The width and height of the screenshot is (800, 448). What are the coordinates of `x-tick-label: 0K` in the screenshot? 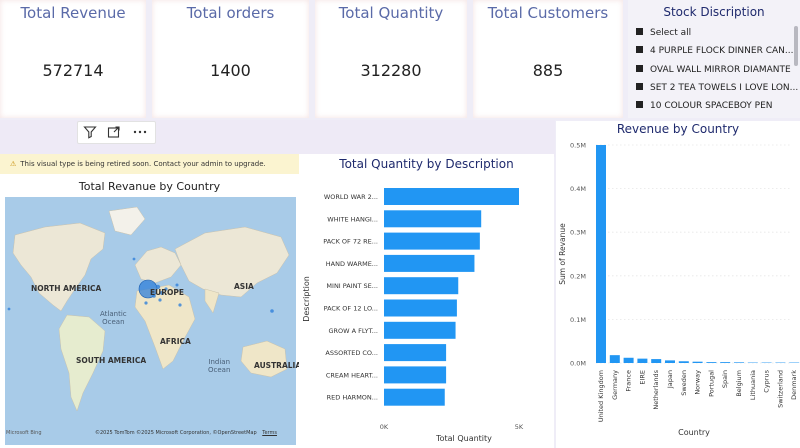 It's located at (384, 427).